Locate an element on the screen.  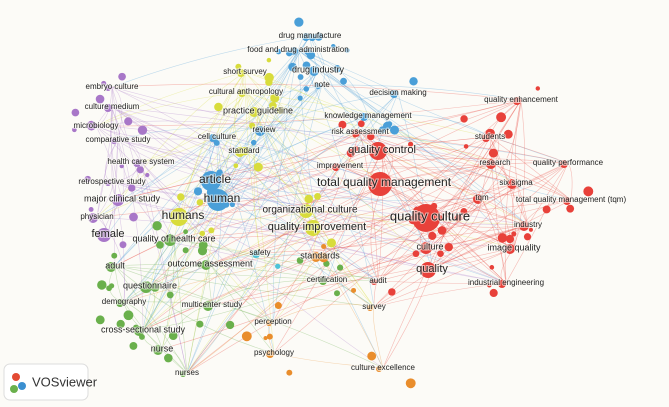
node-label: female is located at coordinates (107, 234).